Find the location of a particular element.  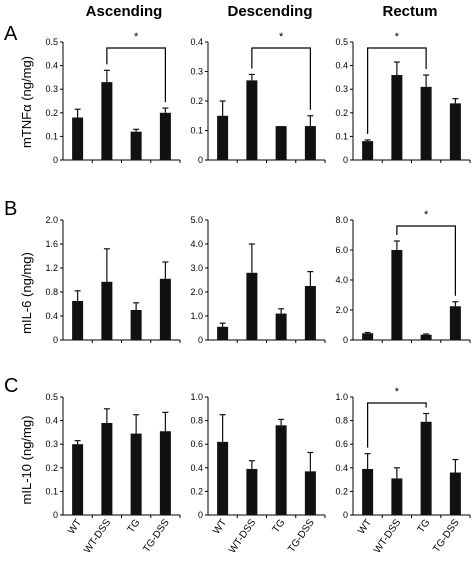

y-tick-label: 1.2 is located at coordinates (51, 268).